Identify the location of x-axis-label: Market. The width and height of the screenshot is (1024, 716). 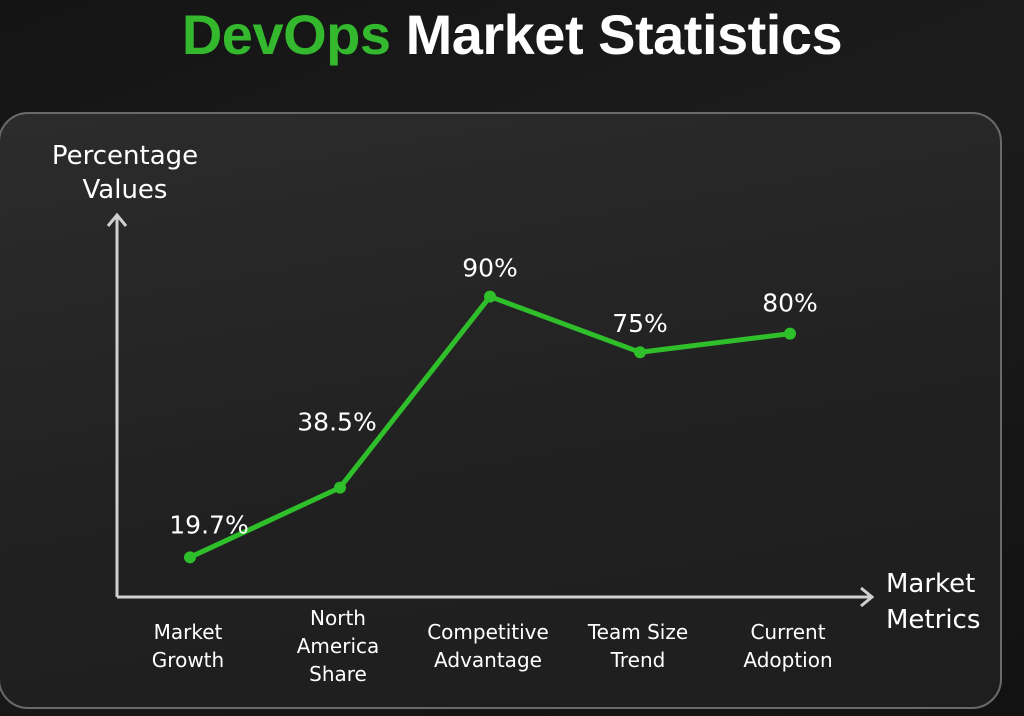
(930, 584).